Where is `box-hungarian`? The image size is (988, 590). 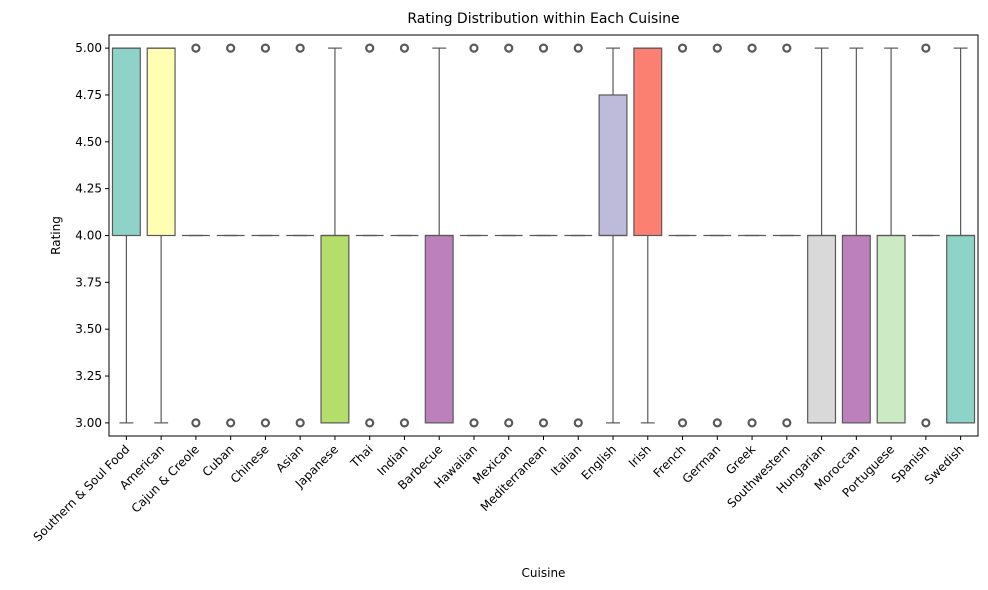
box-hungarian is located at coordinates (822, 235).